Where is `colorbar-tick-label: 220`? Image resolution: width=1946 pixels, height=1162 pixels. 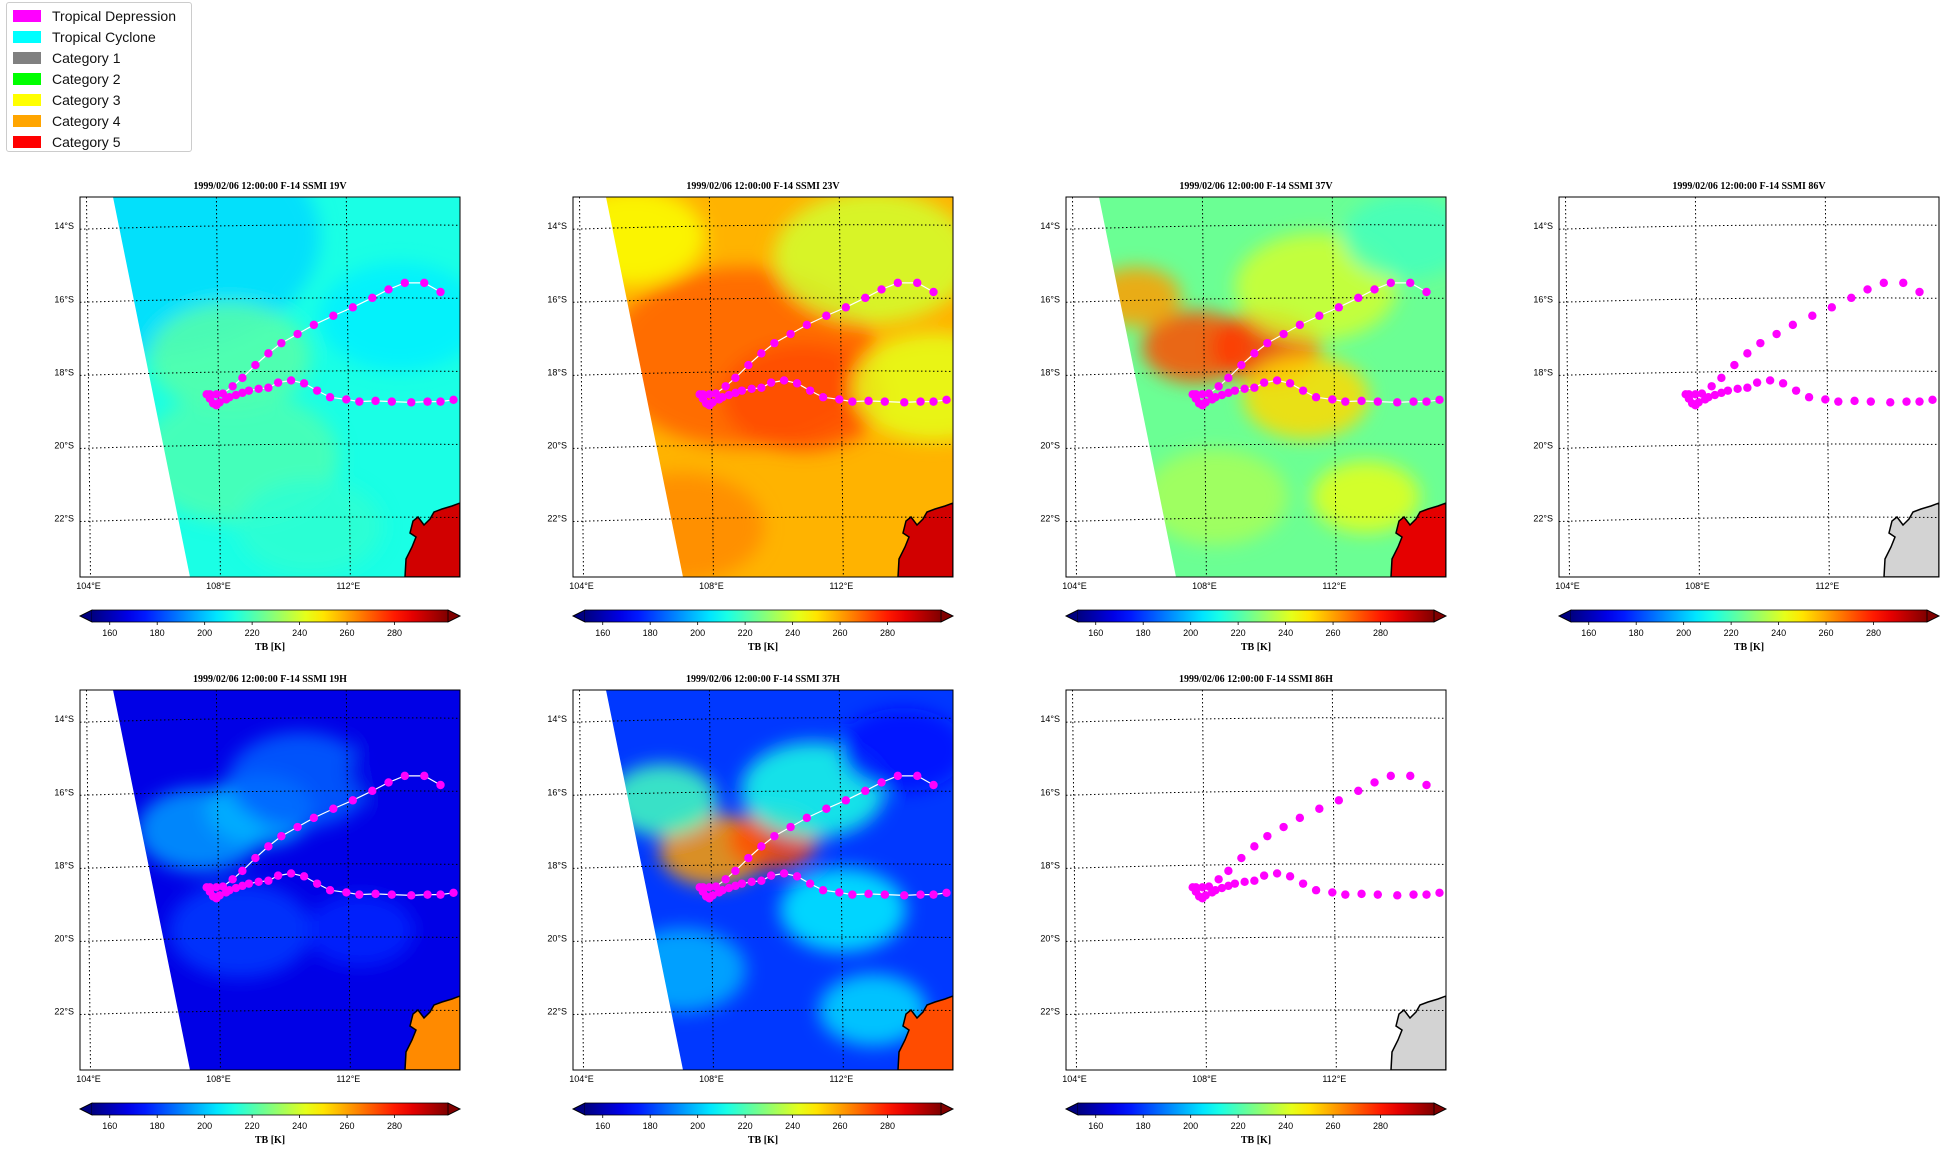
colorbar-tick-label: 220 is located at coordinates (252, 633).